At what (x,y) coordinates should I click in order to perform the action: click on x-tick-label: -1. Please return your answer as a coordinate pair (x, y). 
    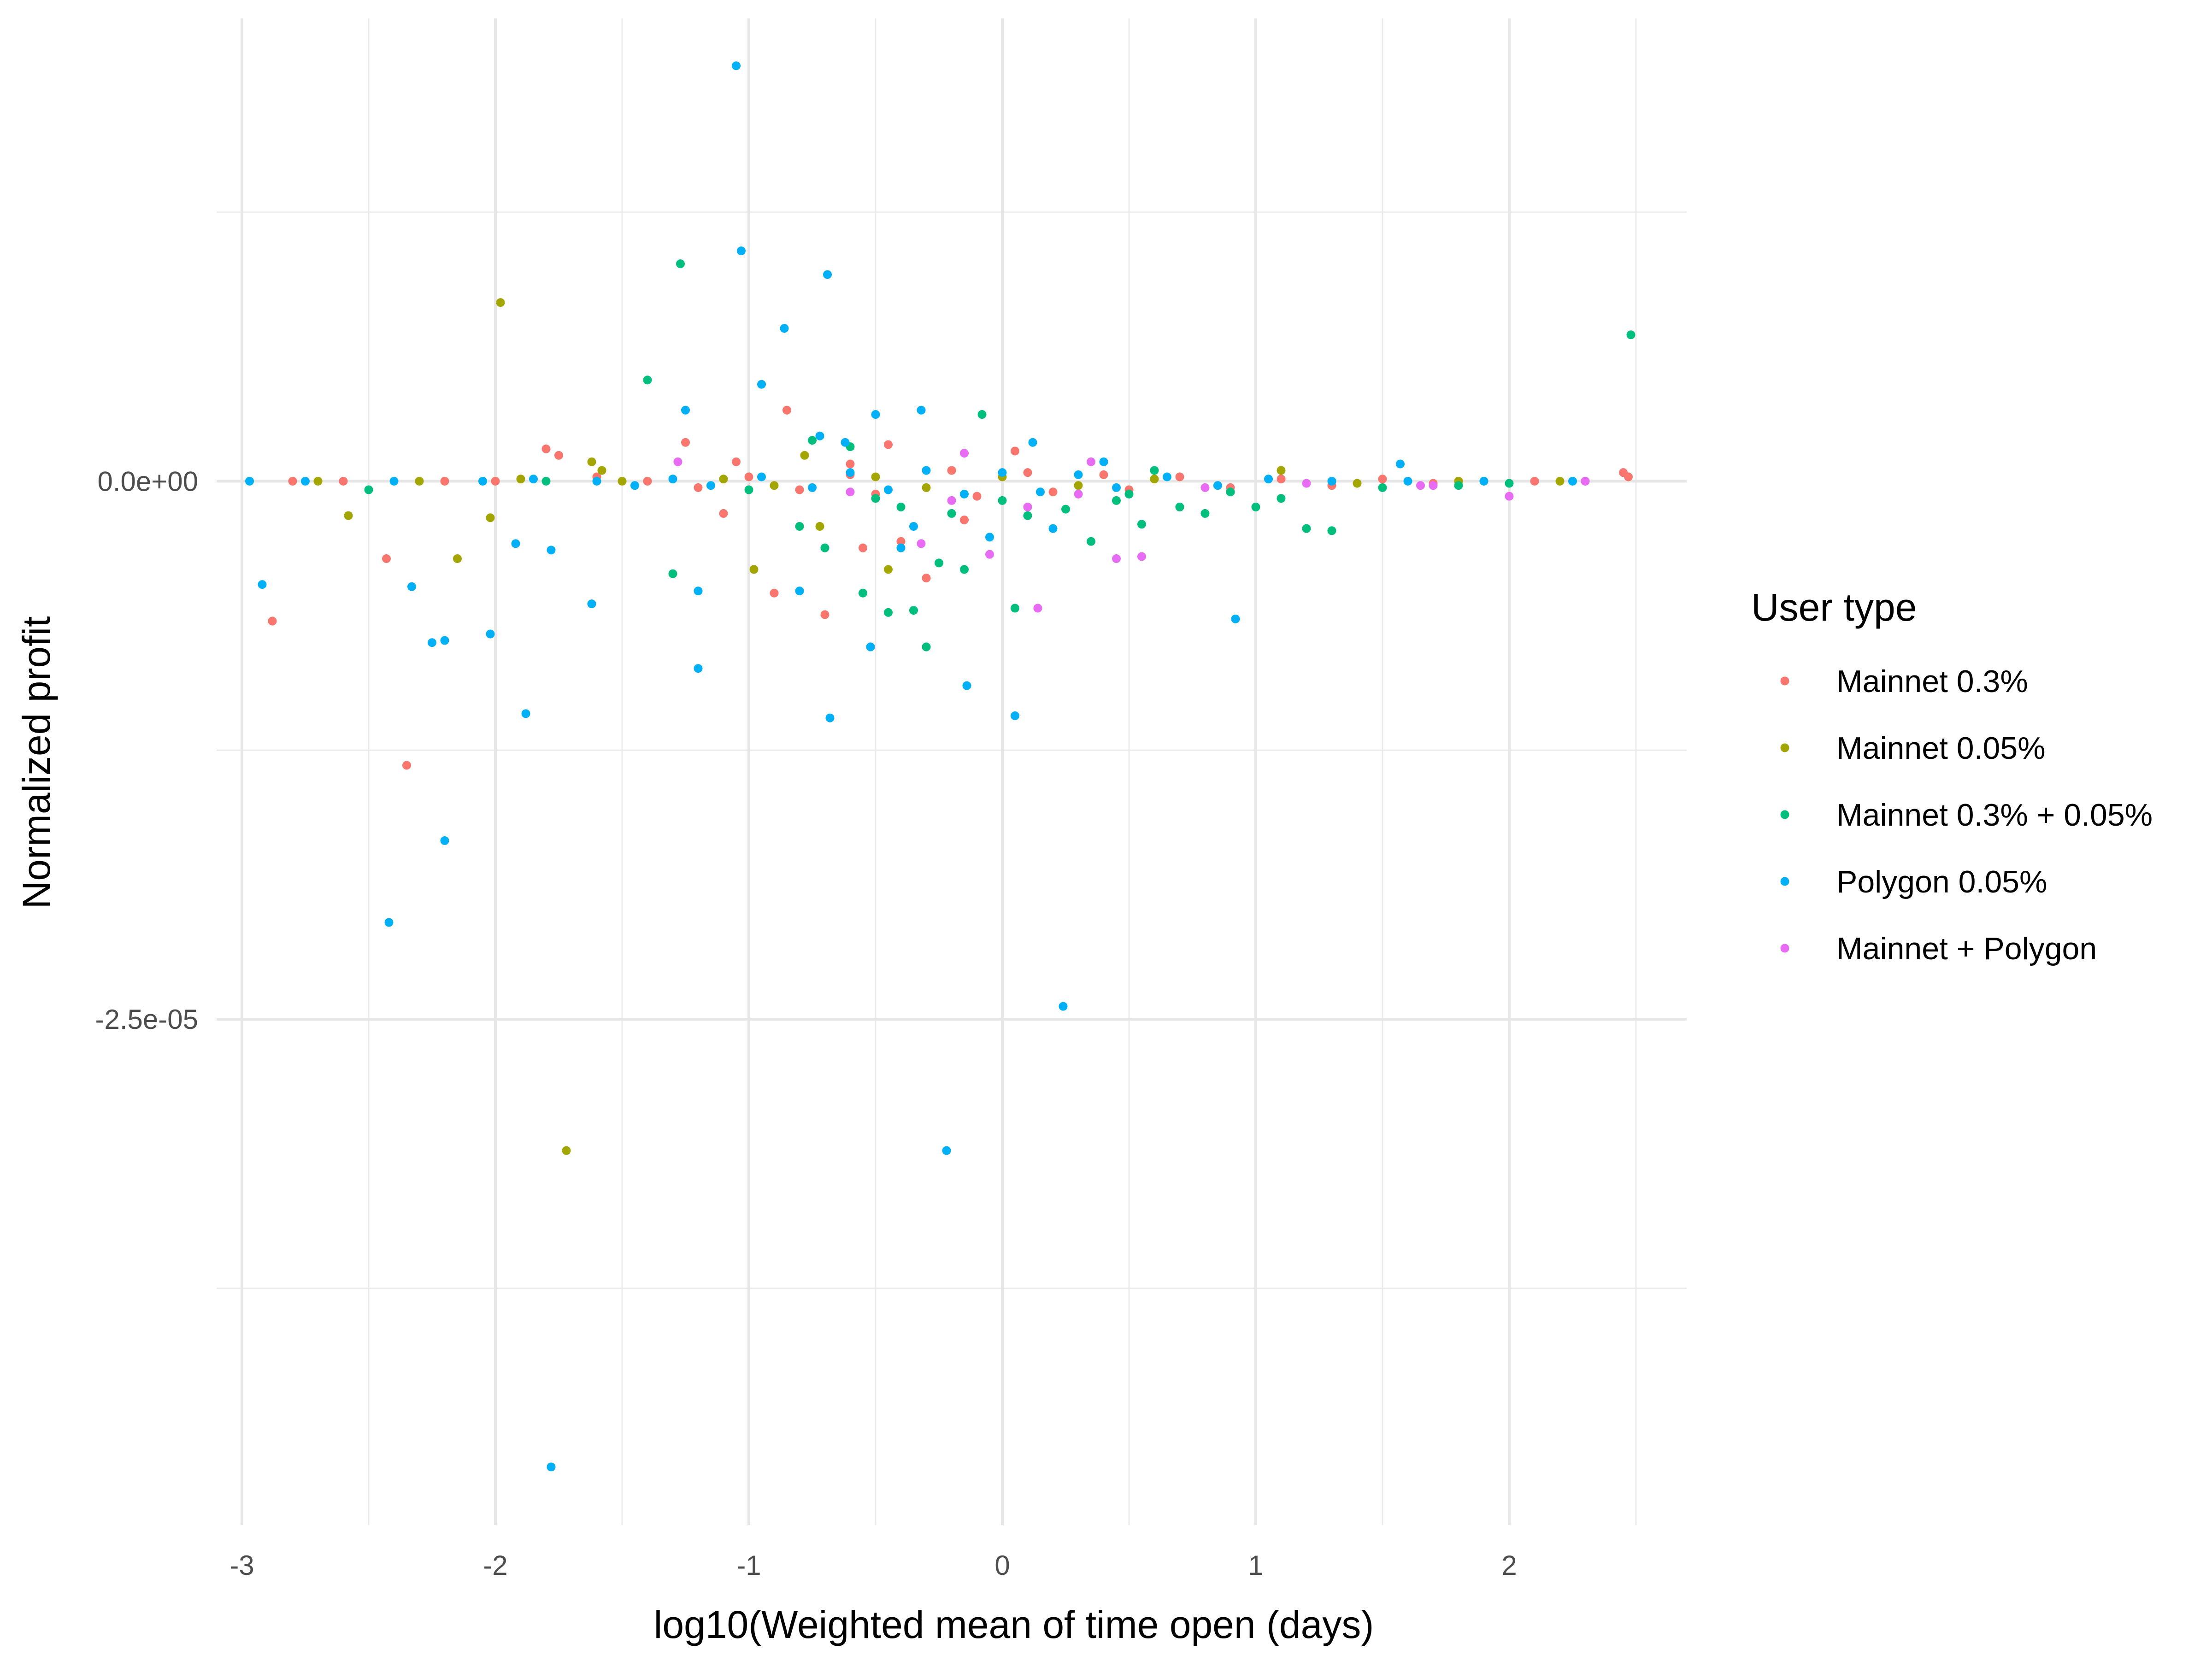
    Looking at the image, I should click on (748, 1565).